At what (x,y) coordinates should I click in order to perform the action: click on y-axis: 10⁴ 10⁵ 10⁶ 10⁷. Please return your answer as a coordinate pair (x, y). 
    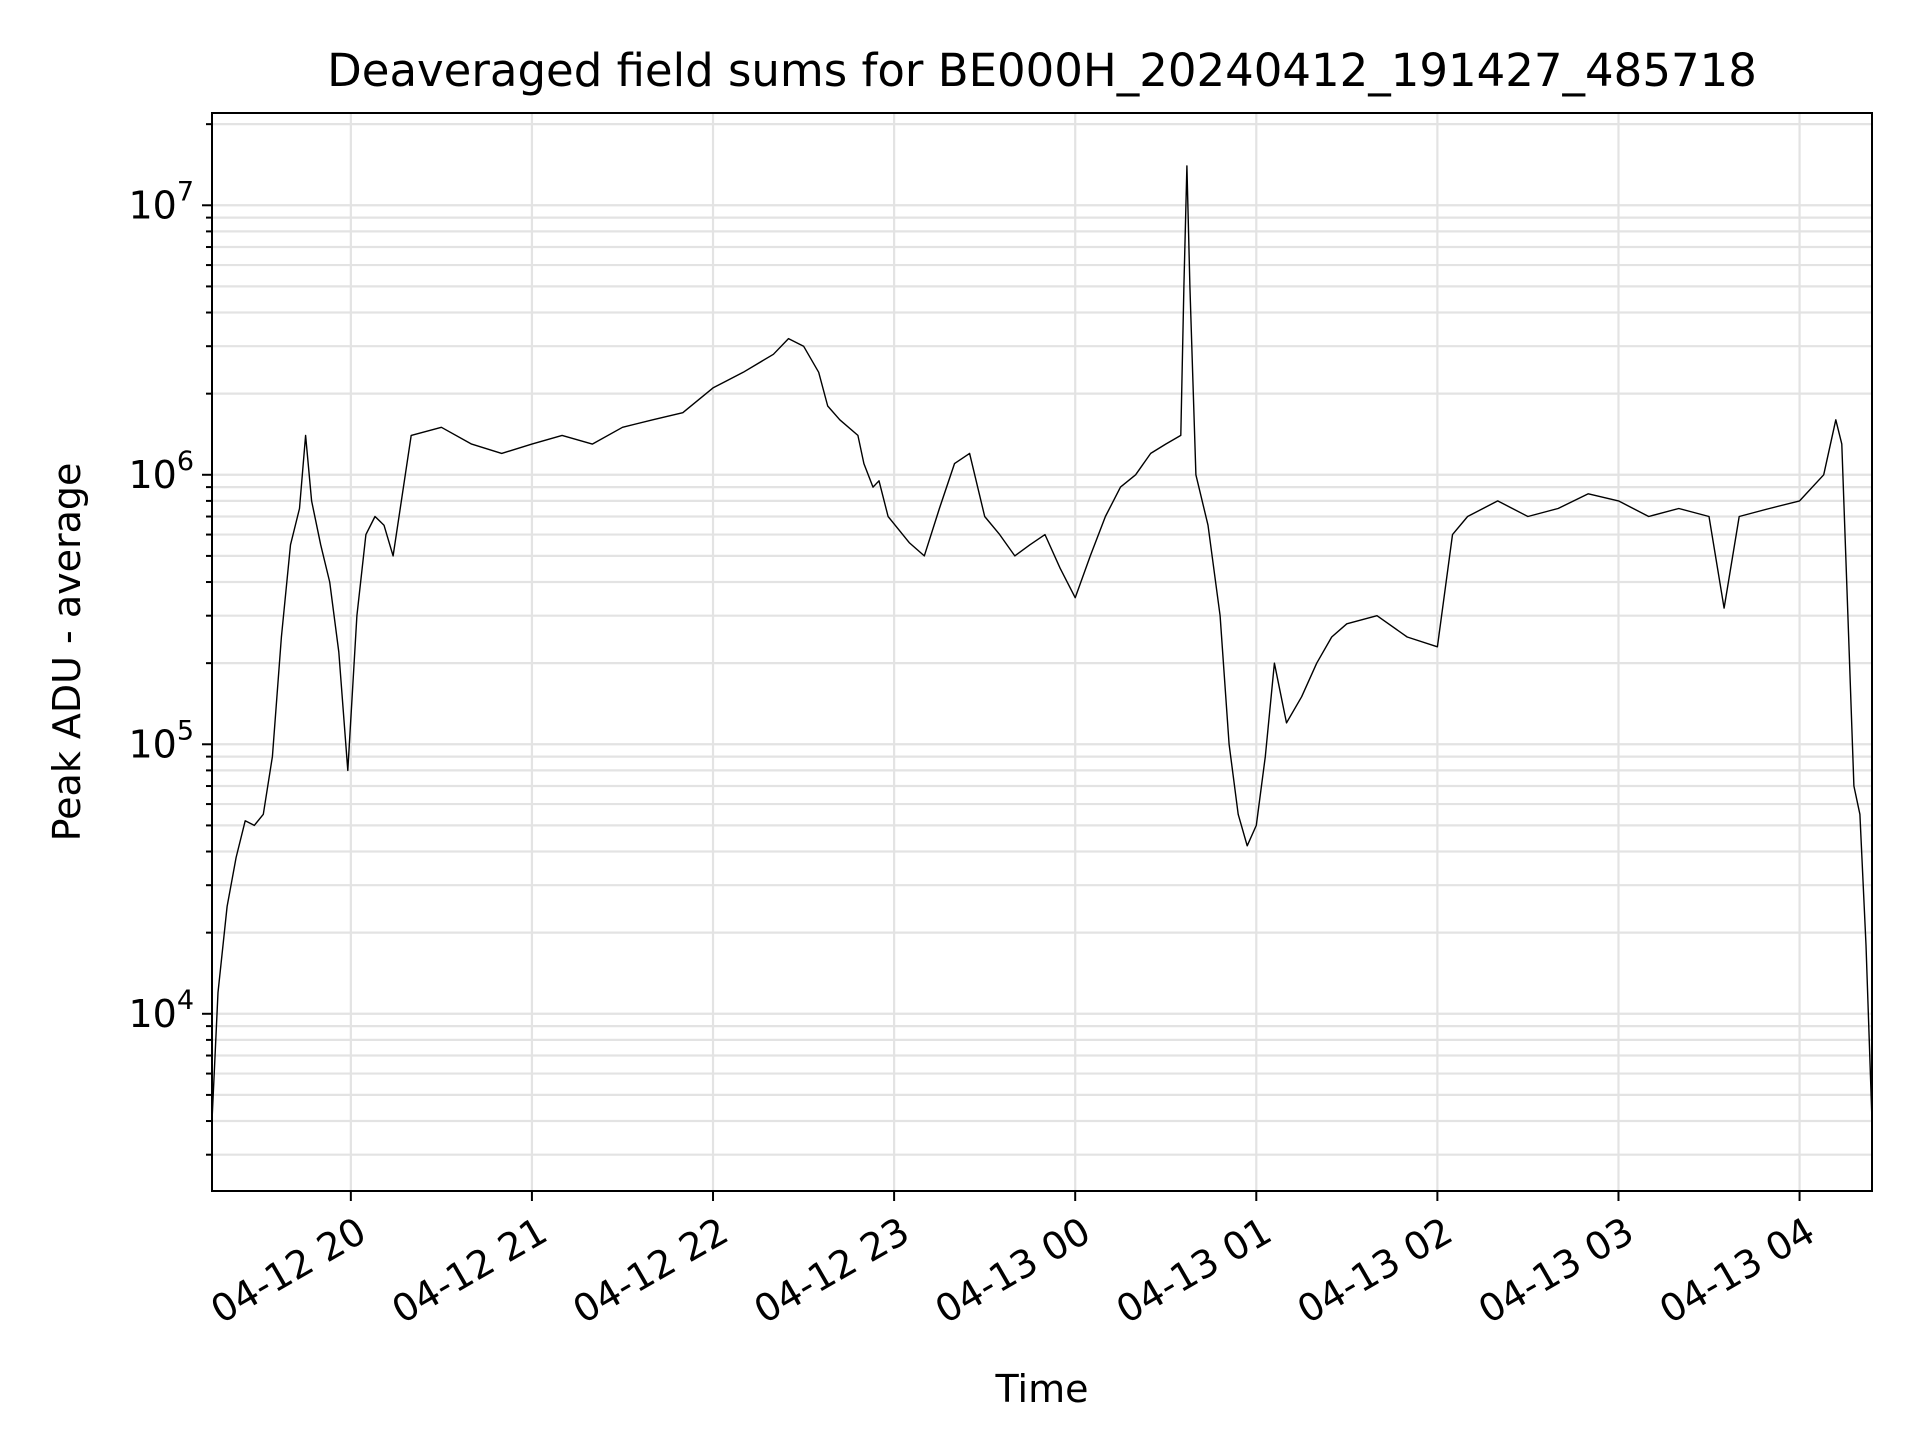
    Looking at the image, I should click on (170, 639).